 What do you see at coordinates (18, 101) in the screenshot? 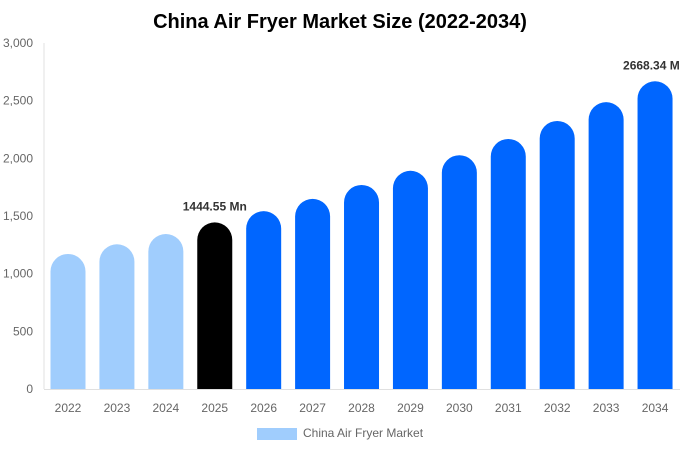
I see `y-tick-label: 2,500` at bounding box center [18, 101].